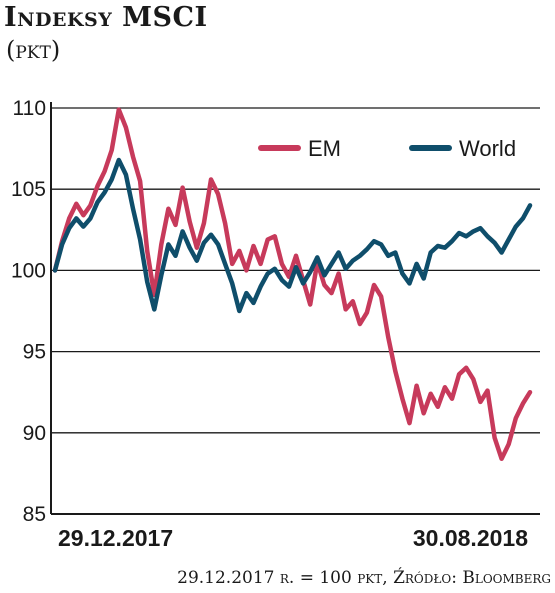 Image resolution: width=555 pixels, height=593 pixels. What do you see at coordinates (470, 538) in the screenshot?
I see `x-tick-label-end: 30.08.2018` at bounding box center [470, 538].